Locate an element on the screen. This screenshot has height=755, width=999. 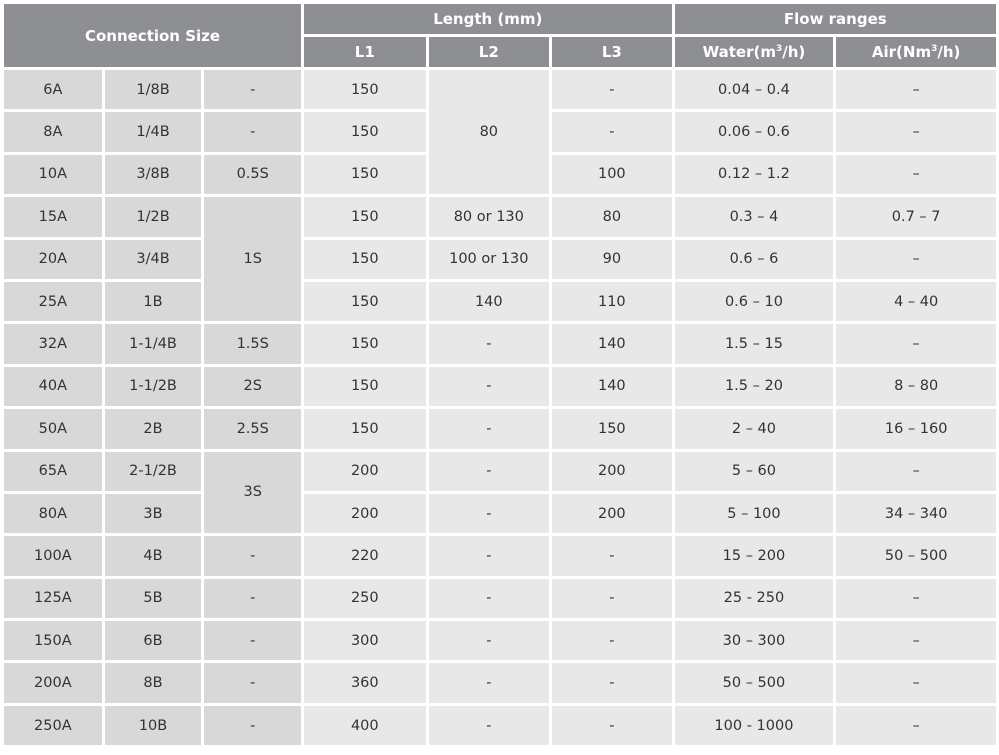
table-row: 200A 8B -360- -50 – 500– is located at coordinates (500, 683).